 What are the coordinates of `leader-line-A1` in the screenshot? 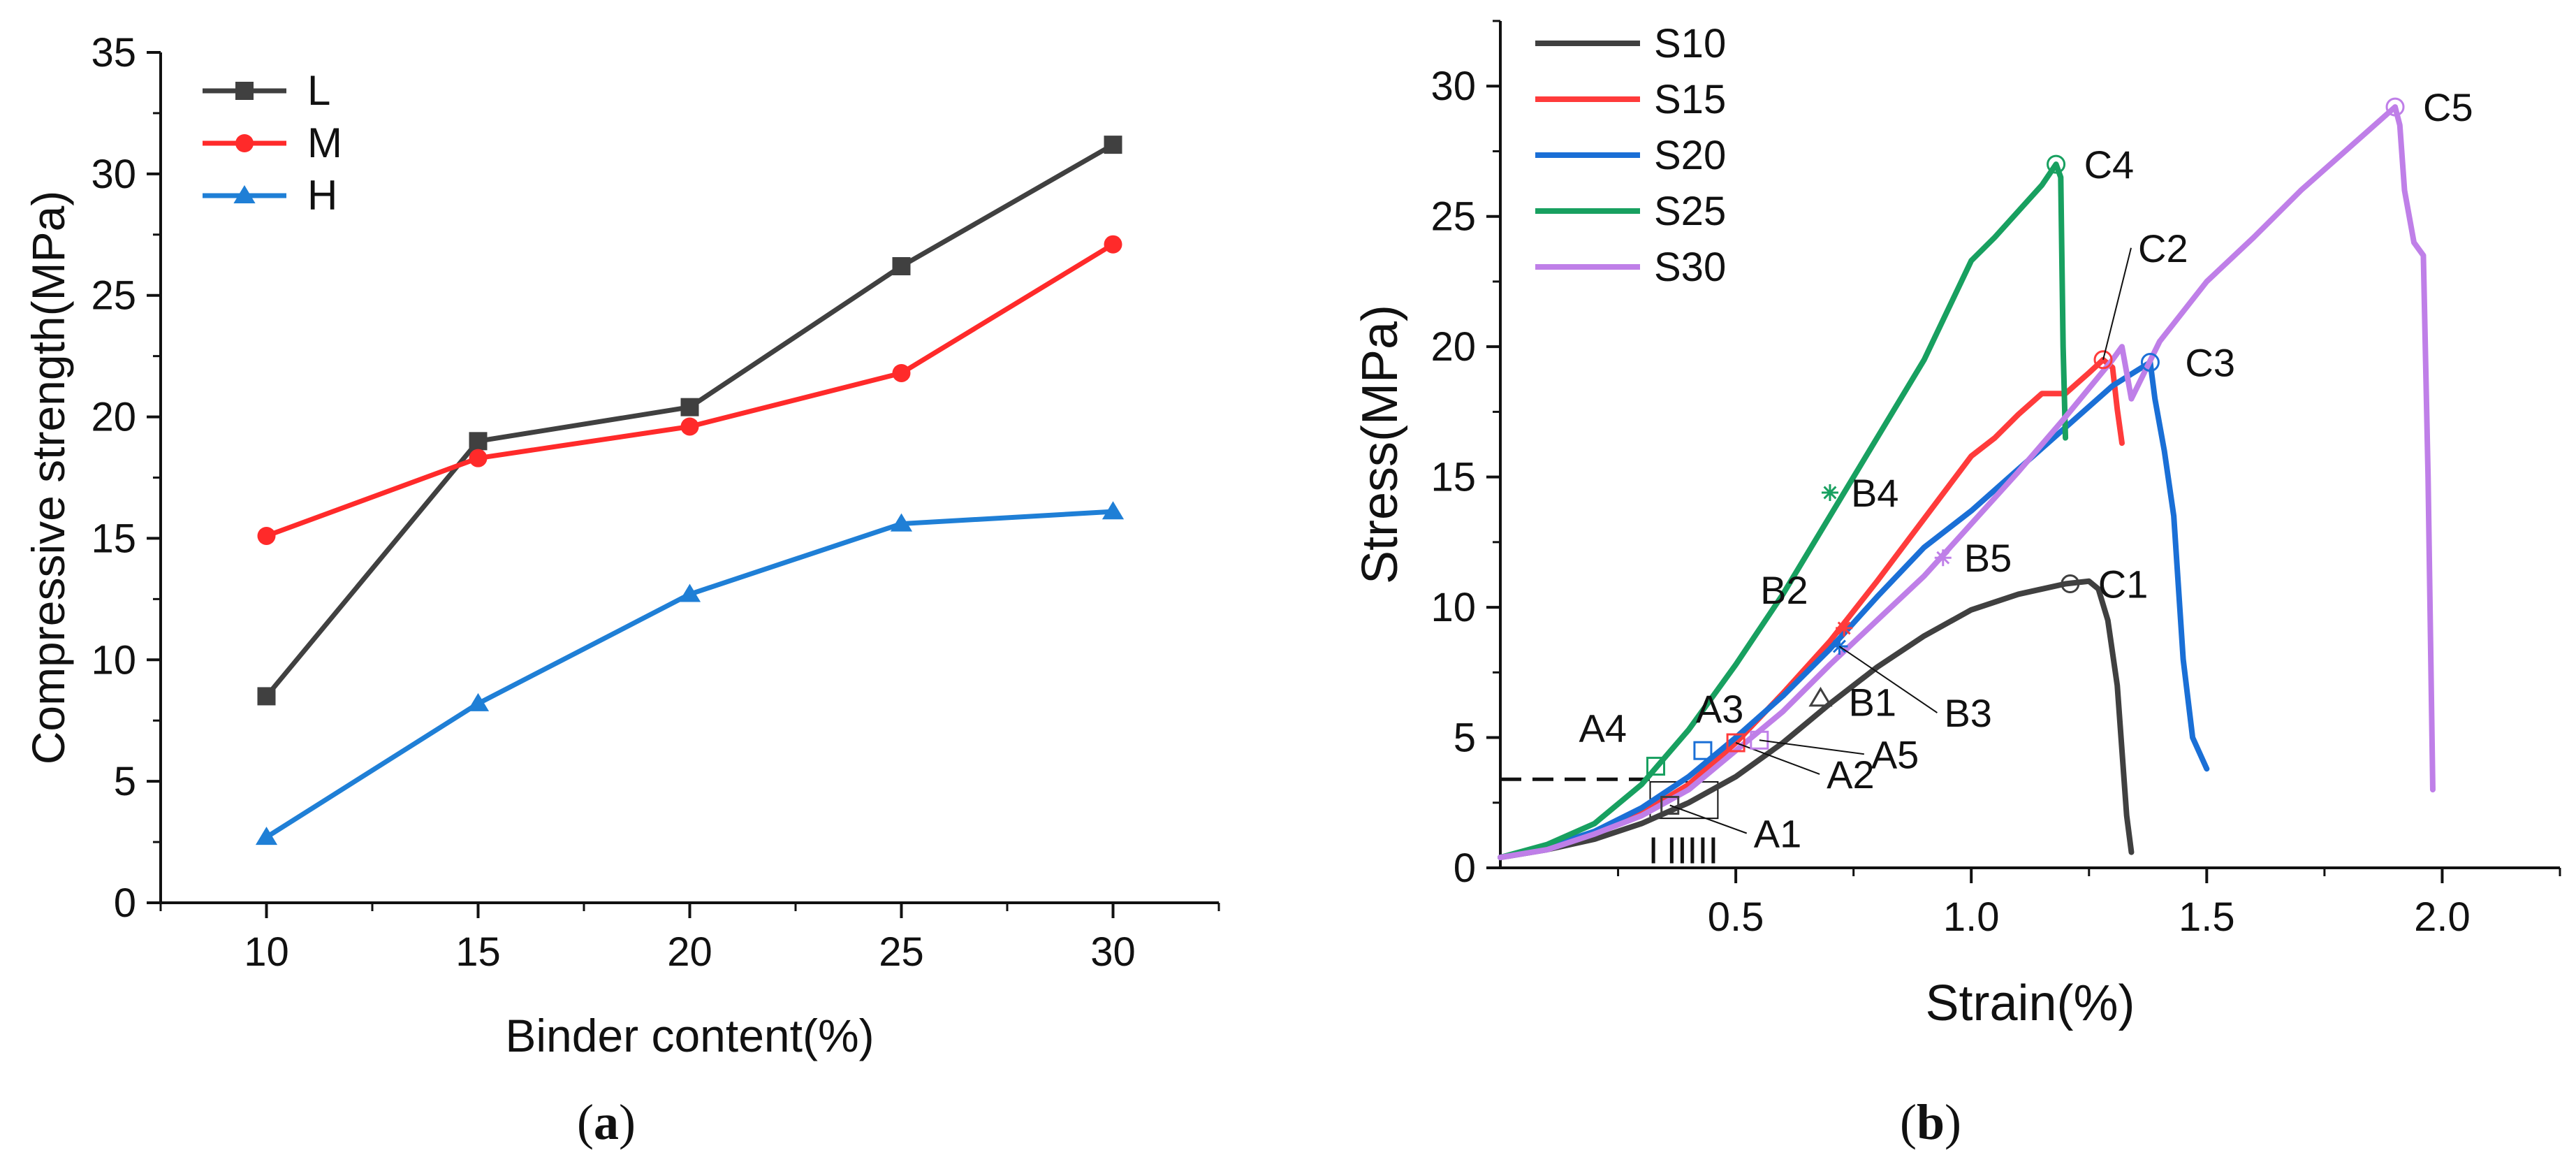 It's located at (1708, 819).